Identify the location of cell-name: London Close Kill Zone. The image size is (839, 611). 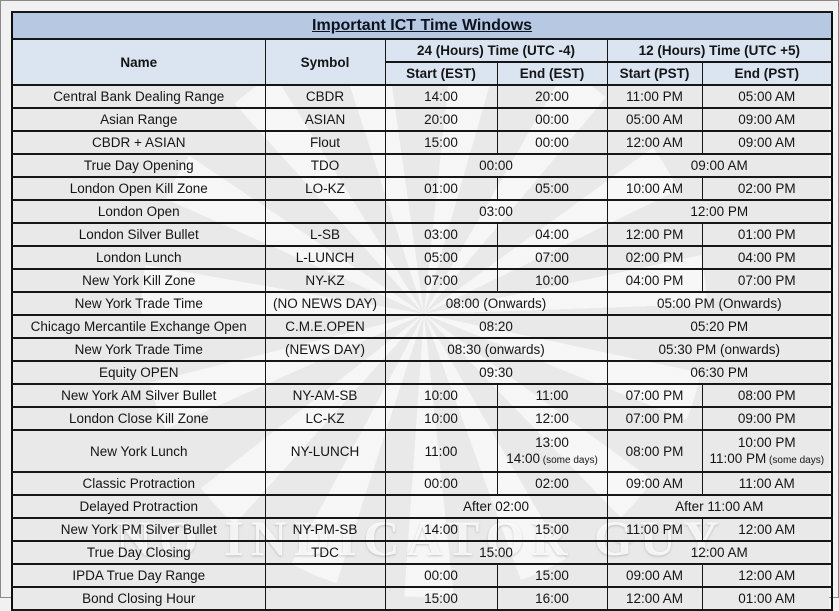
(138, 418).